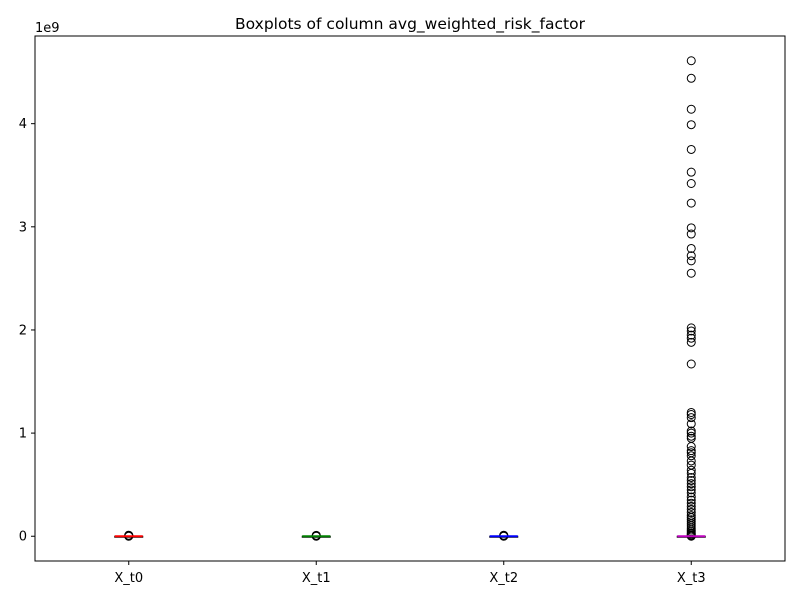  I want to click on box-x-t0, so click(129, 535).